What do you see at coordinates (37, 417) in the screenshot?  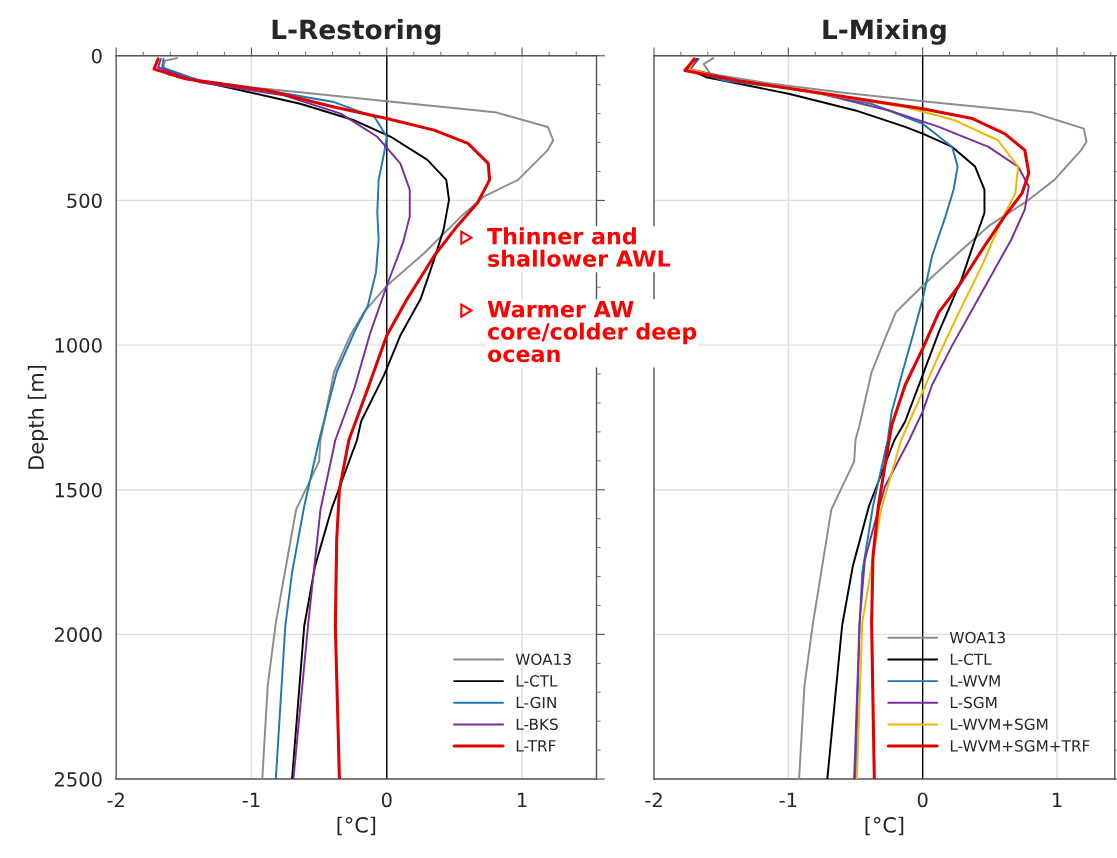 I see `y-axis-title: Depth [m]` at bounding box center [37, 417].